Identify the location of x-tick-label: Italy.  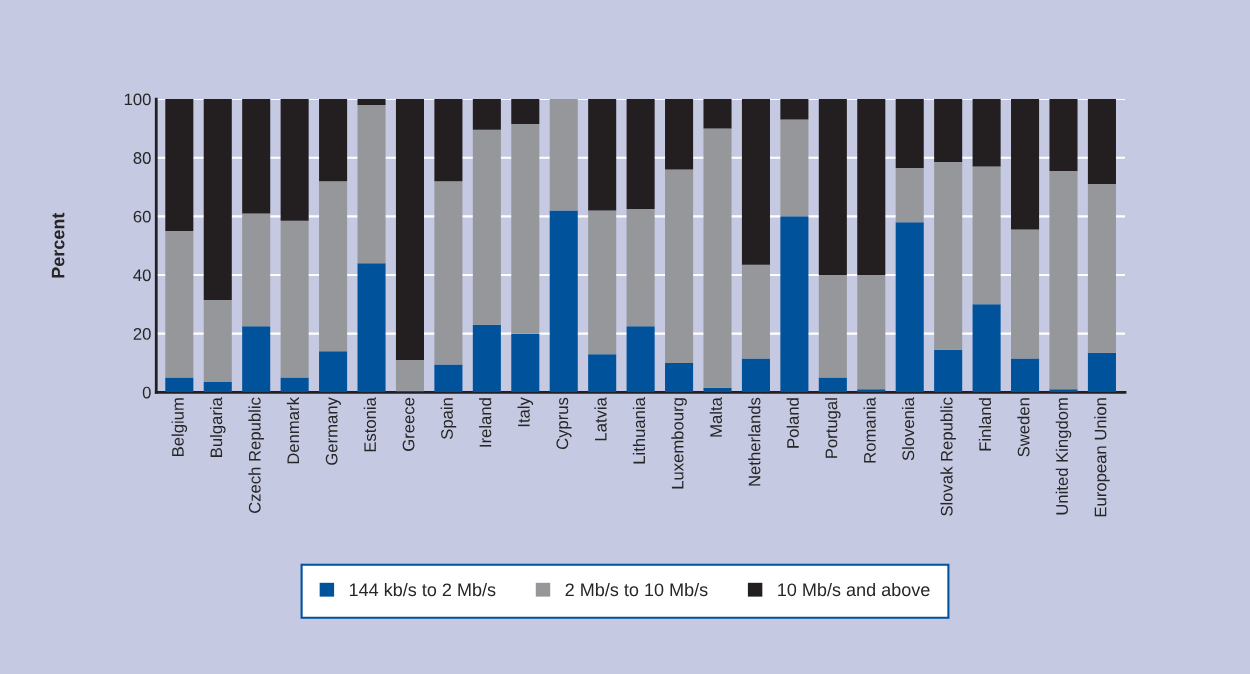
(525, 412).